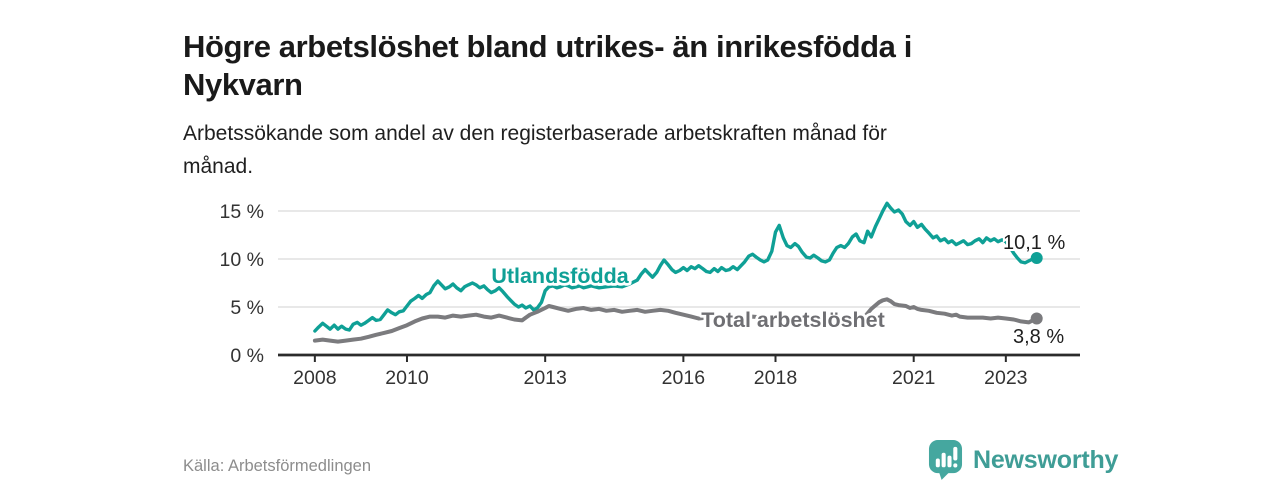 The height and width of the screenshot is (480, 1280). Describe the element at coordinates (945, 460) in the screenshot. I see `bar-chart-exclamation-speech-bubble-icon` at that location.